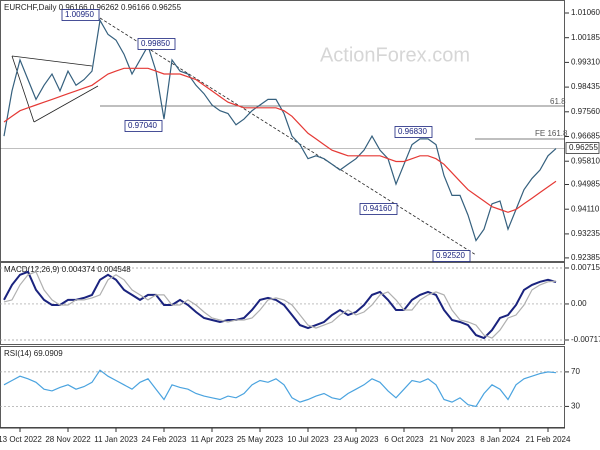  Describe the element at coordinates (579, 303) in the screenshot. I see `y-tick-label: 0.00` at that location.